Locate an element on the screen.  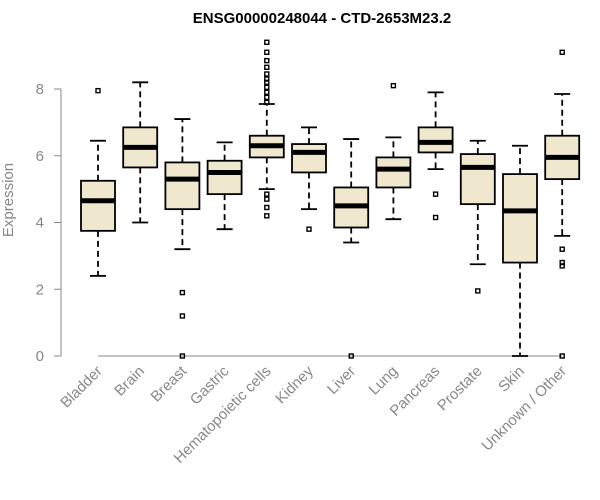
y-tick-label: 0 is located at coordinates (40, 356).